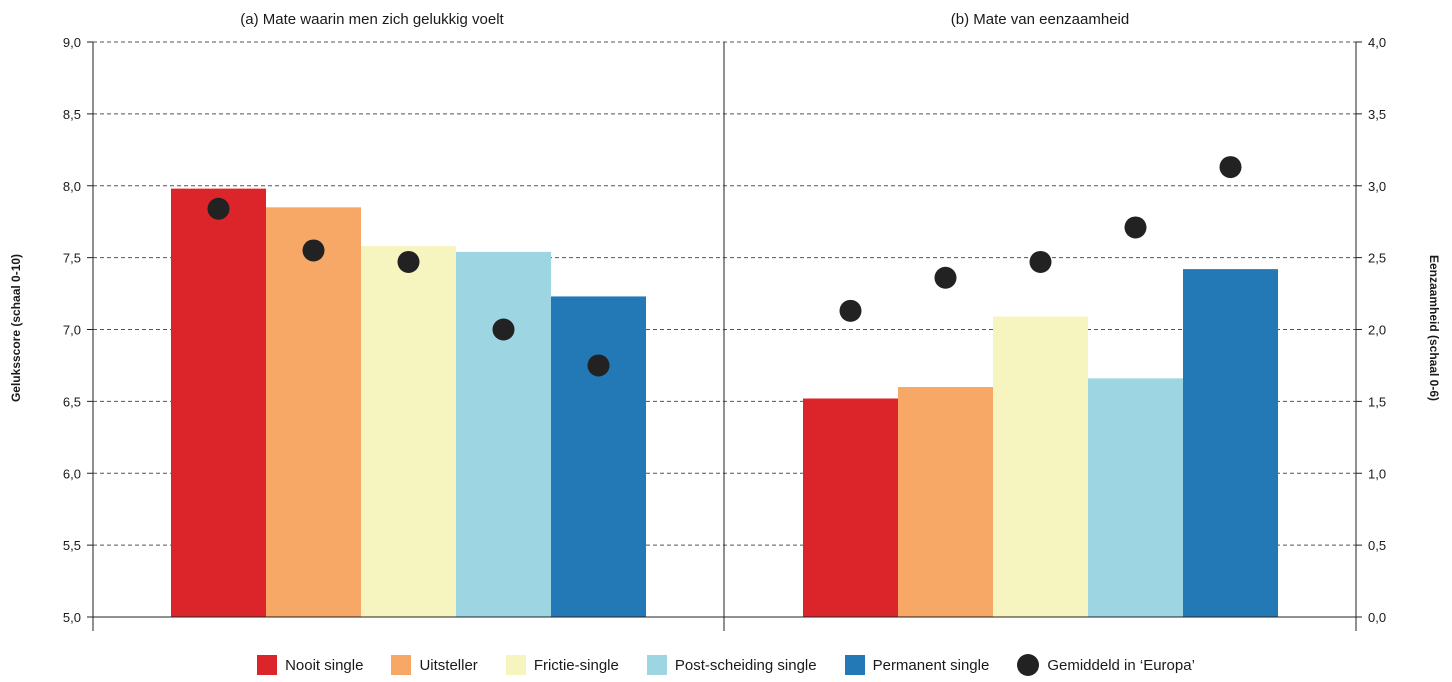 This screenshot has height=682, width=1452. I want to click on left-tick-label: 8,0, so click(72, 186).